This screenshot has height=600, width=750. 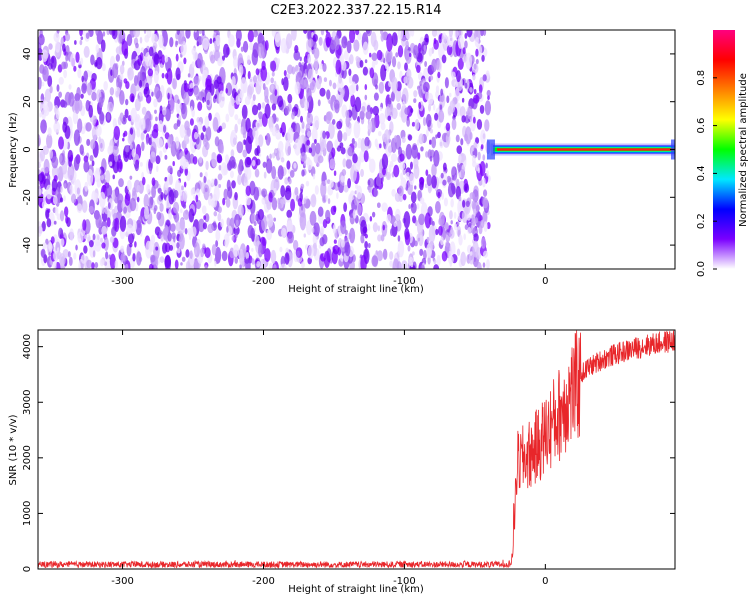 What do you see at coordinates (122, 581) in the screenshot?
I see `snr-x-tick-label: -300` at bounding box center [122, 581].